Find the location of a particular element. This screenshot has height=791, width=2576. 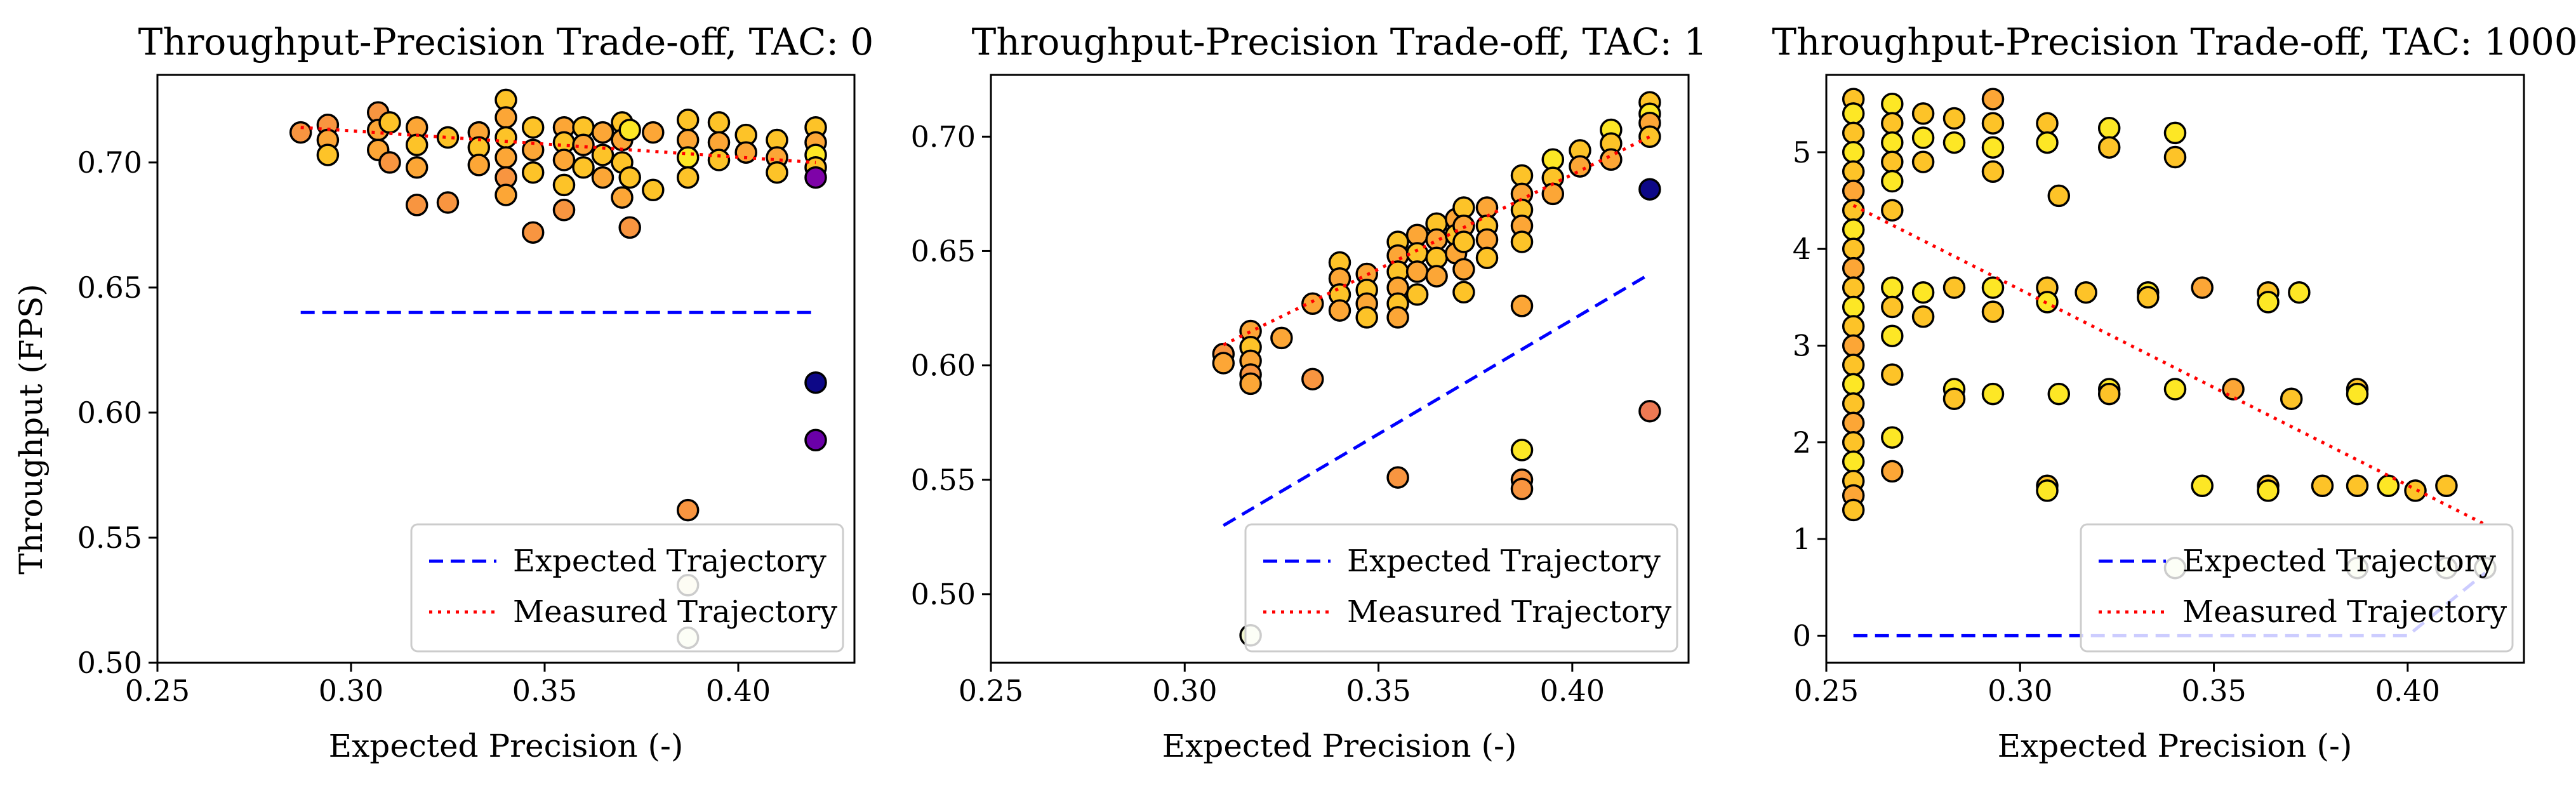

y-tick-label: 2 is located at coordinates (1802, 442).